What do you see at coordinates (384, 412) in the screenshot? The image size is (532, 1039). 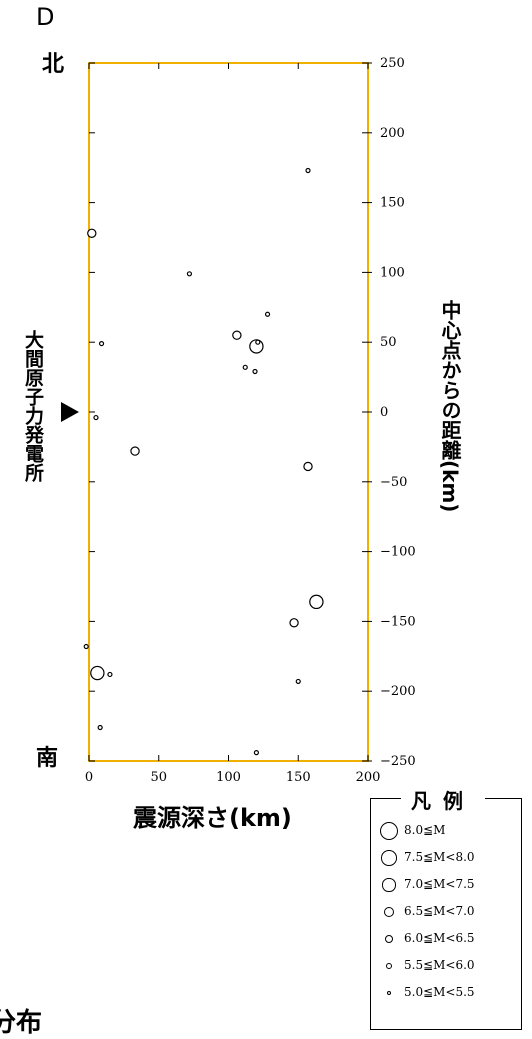 I see `y-tick-label: 0` at bounding box center [384, 412].